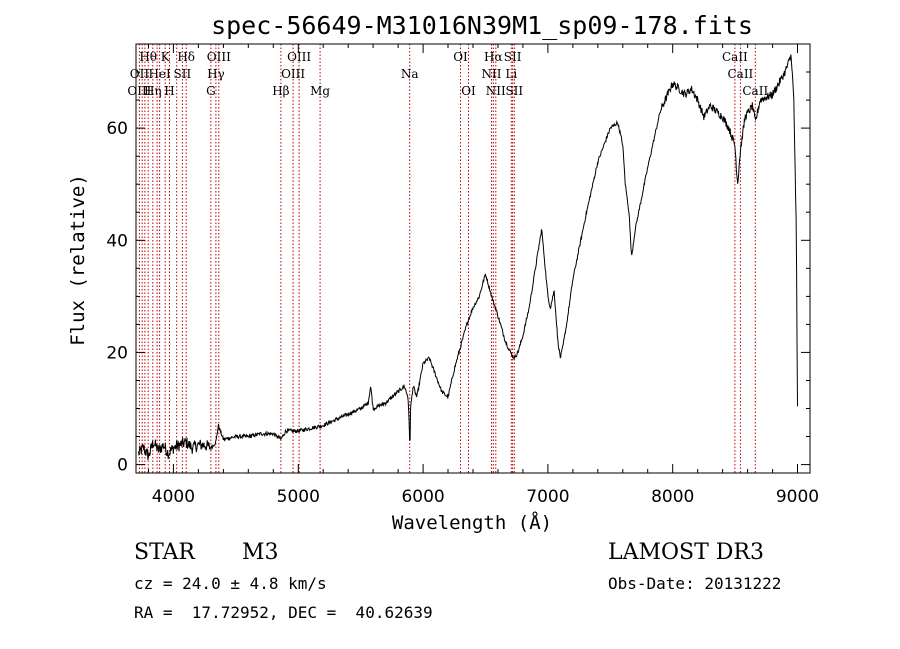 This screenshot has width=900, height=649. Describe the element at coordinates (547, 497) in the screenshot. I see `x-tick-label: 7000` at that location.